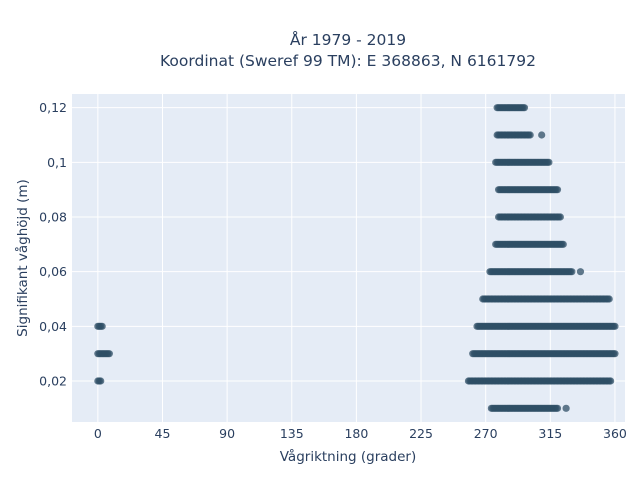 This screenshot has height=480, width=640. What do you see at coordinates (550, 433) in the screenshot?
I see `x-tick-label: 315` at bounding box center [550, 433].